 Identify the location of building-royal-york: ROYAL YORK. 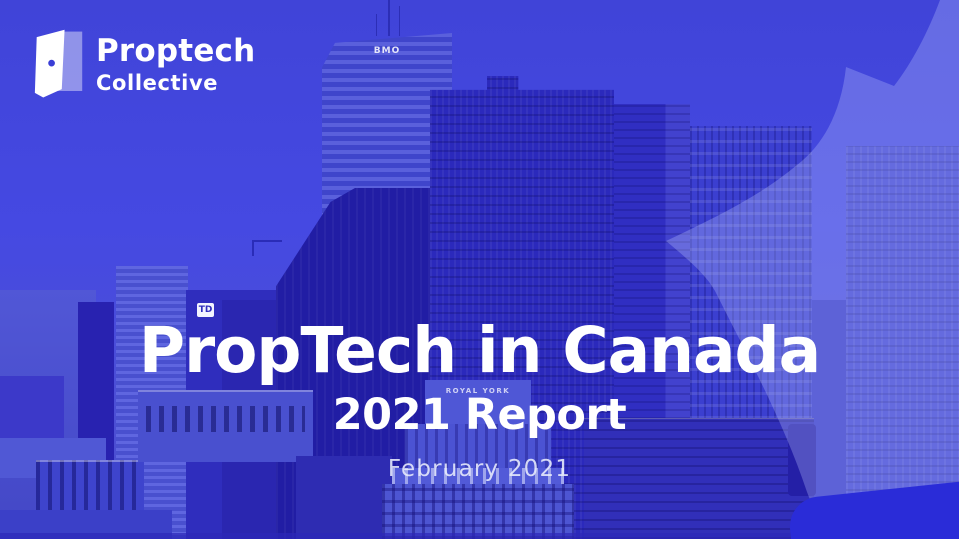
(478, 459).